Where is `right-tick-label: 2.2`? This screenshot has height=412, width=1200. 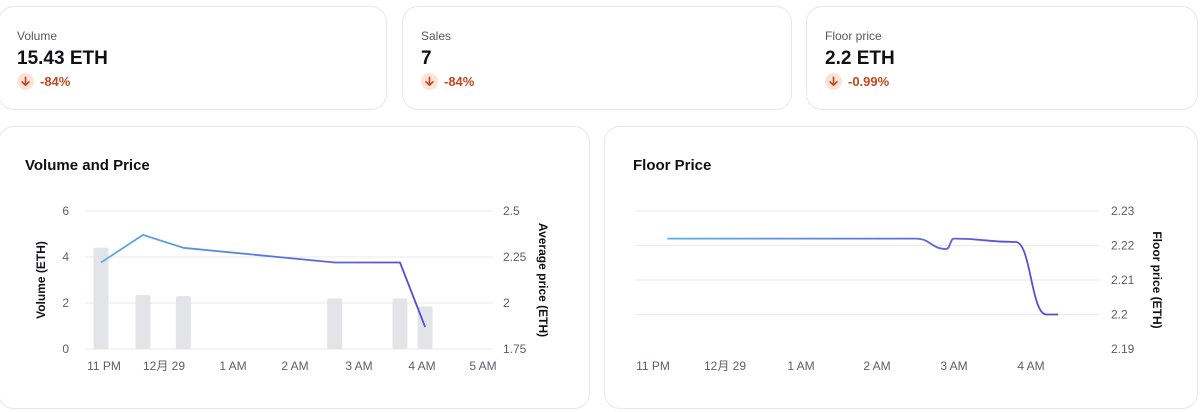 right-tick-label: 2.2 is located at coordinates (1119, 315).